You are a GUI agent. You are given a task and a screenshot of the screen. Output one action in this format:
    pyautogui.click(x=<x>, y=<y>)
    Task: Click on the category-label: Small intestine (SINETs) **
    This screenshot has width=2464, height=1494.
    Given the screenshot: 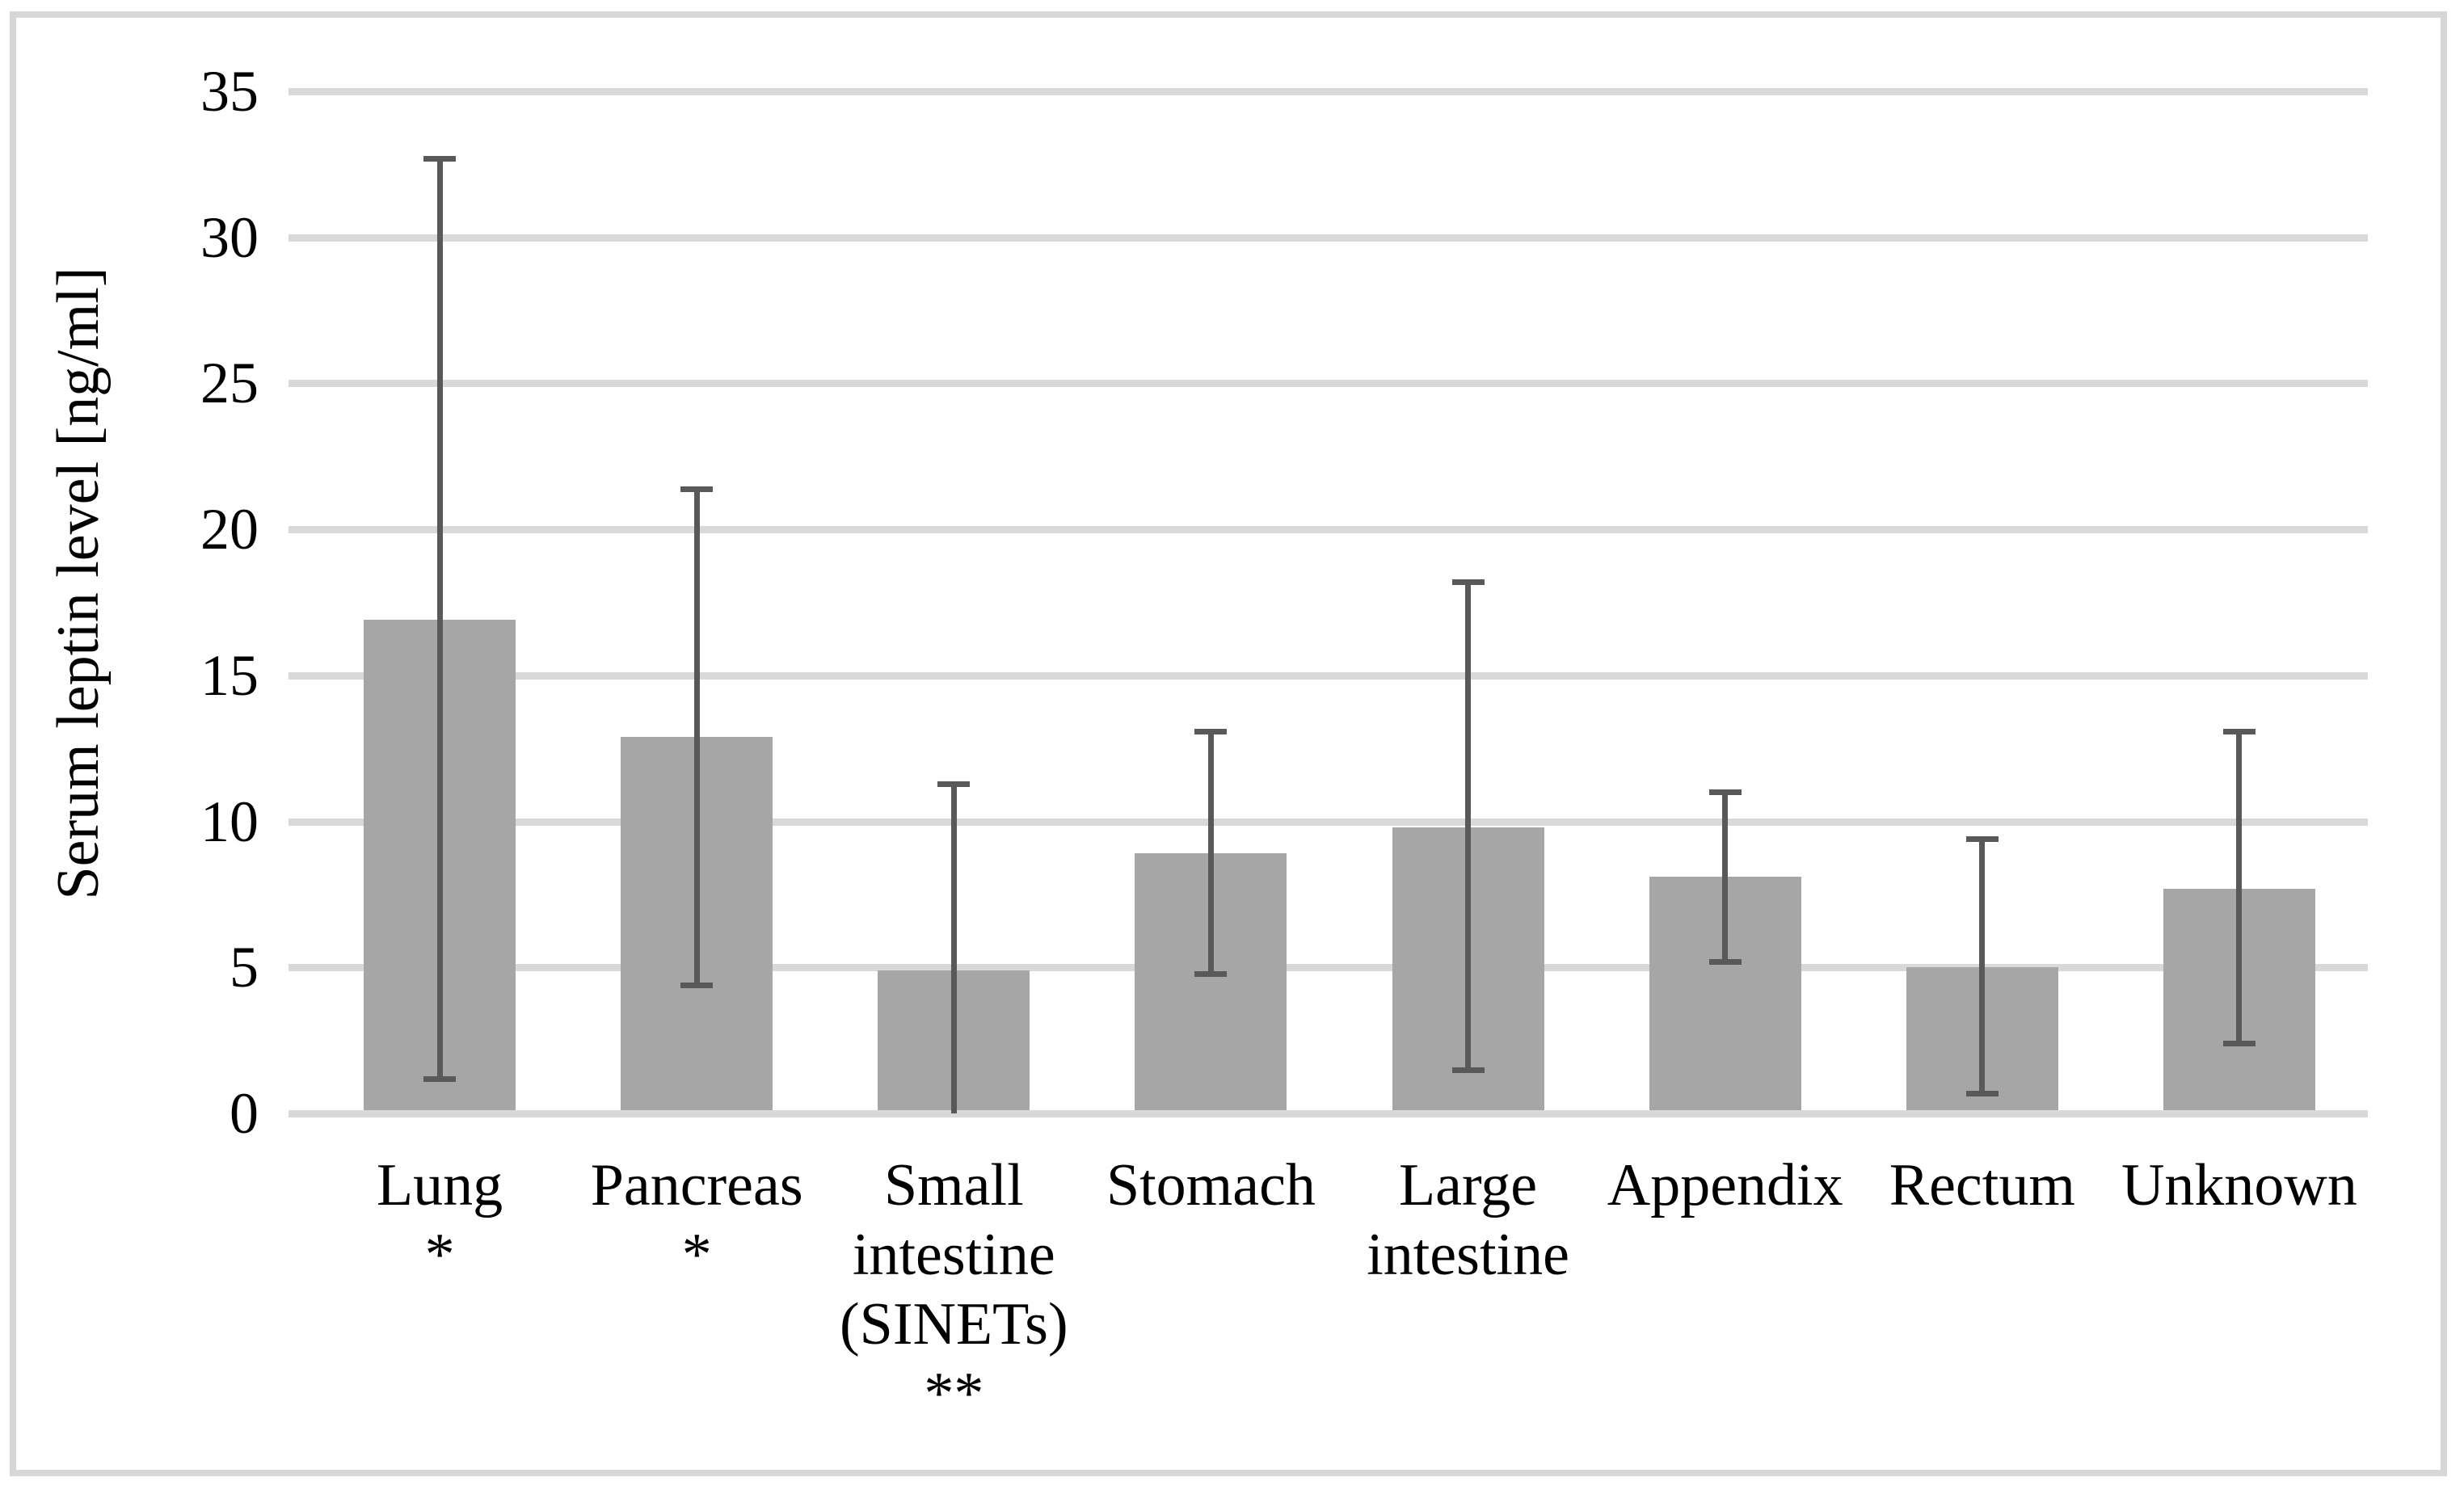 What is the action you would take?
    pyautogui.click(x=953, y=1290)
    